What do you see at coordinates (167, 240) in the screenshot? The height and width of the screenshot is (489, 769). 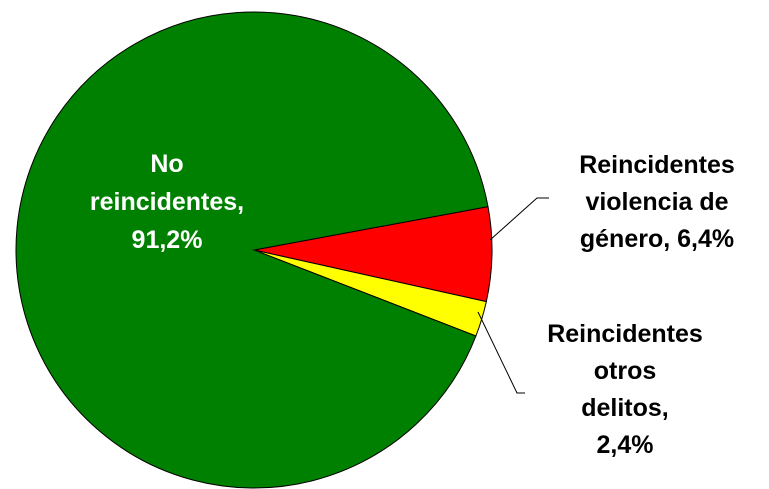 I see `slice-label-0-line-2: 91,2%` at bounding box center [167, 240].